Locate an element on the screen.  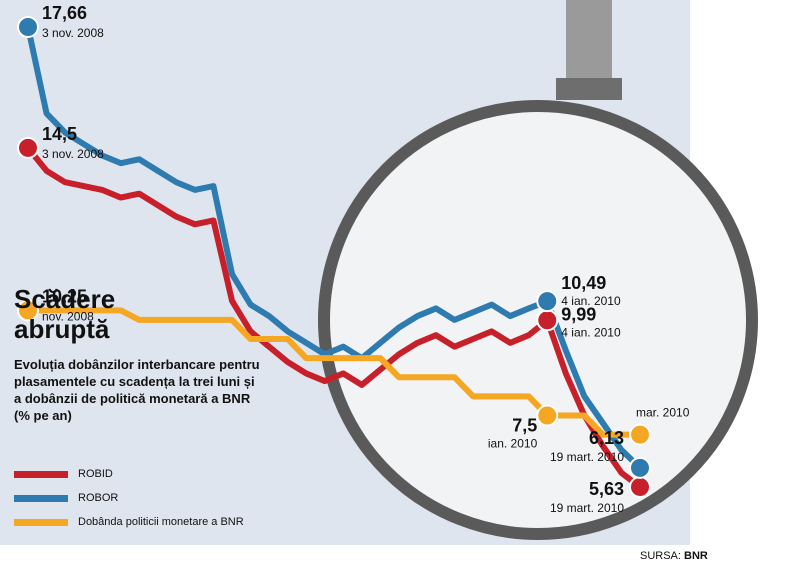
legend-item: Dobânda politicii monetare a BNR is located at coordinates (129, 522).